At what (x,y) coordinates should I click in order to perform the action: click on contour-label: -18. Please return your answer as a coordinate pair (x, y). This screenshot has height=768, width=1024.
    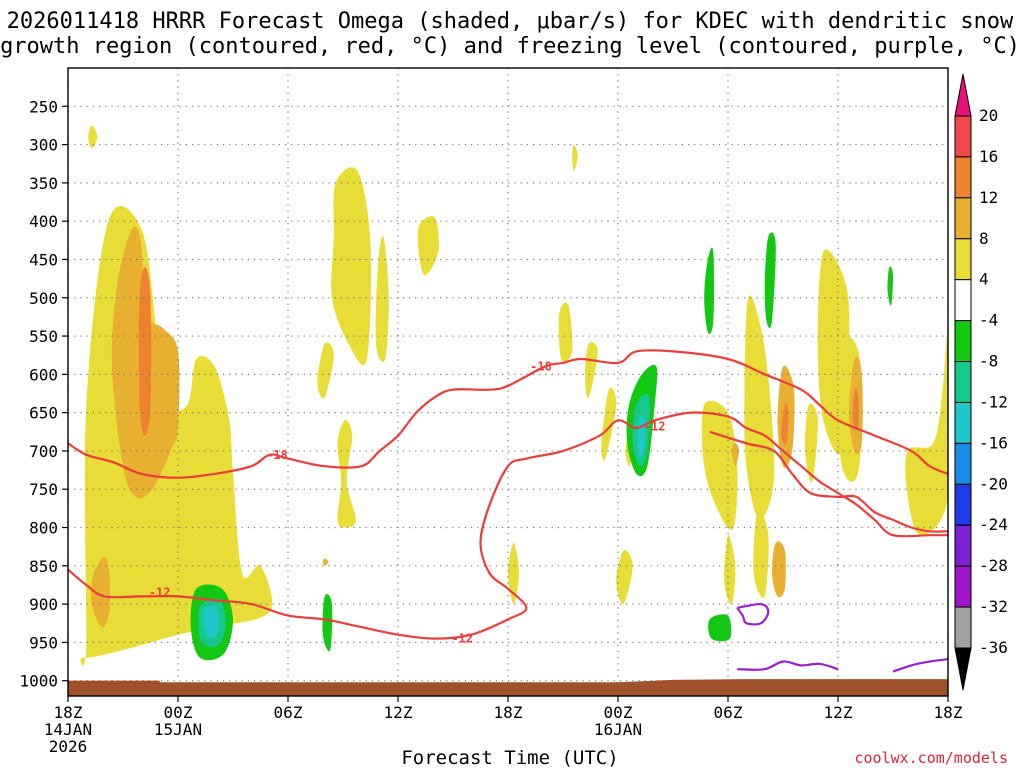
    Looking at the image, I should click on (541, 367).